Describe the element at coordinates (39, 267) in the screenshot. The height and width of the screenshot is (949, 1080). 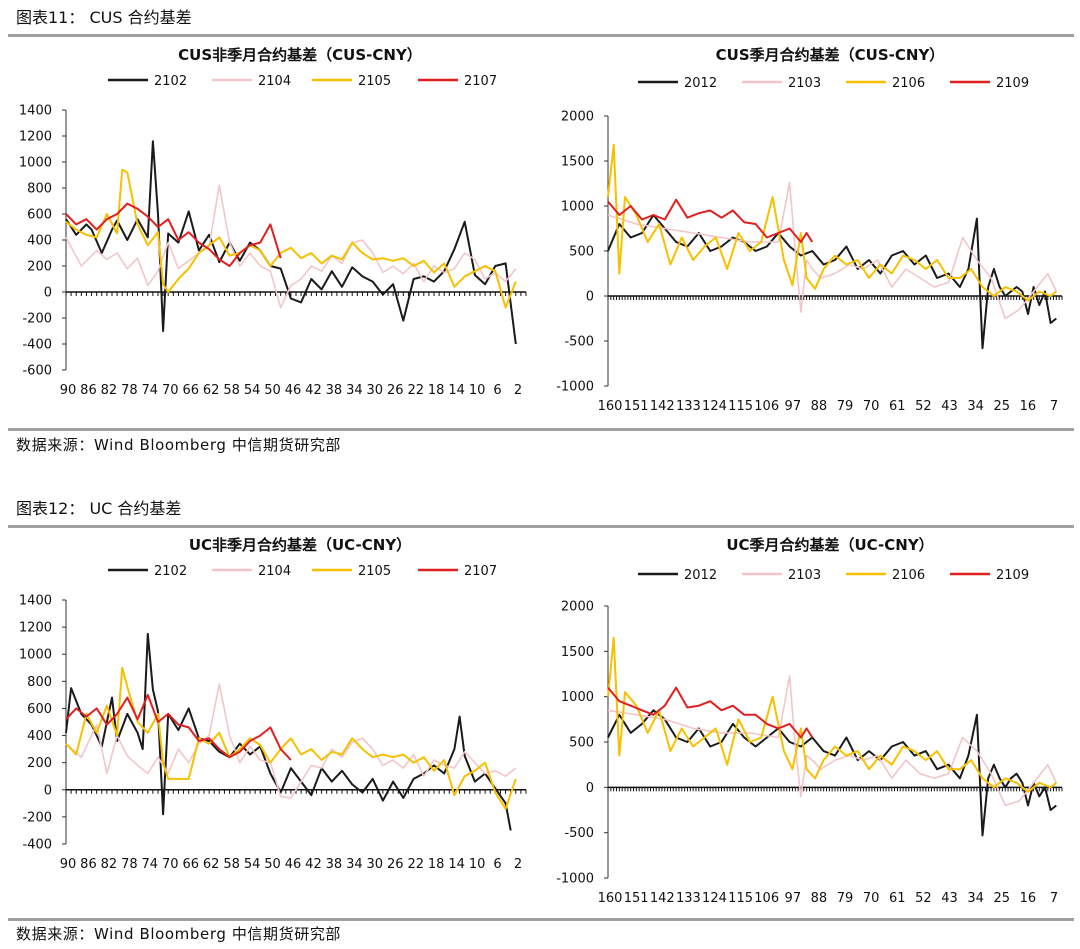
I see `y-tick-label: 200` at that location.